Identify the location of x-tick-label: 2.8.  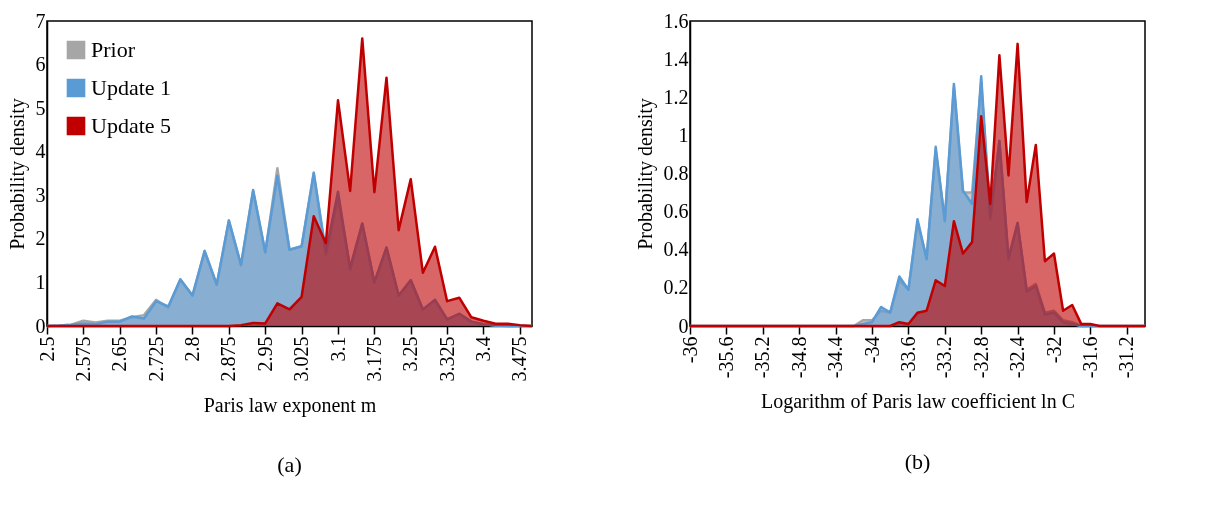
(192, 349).